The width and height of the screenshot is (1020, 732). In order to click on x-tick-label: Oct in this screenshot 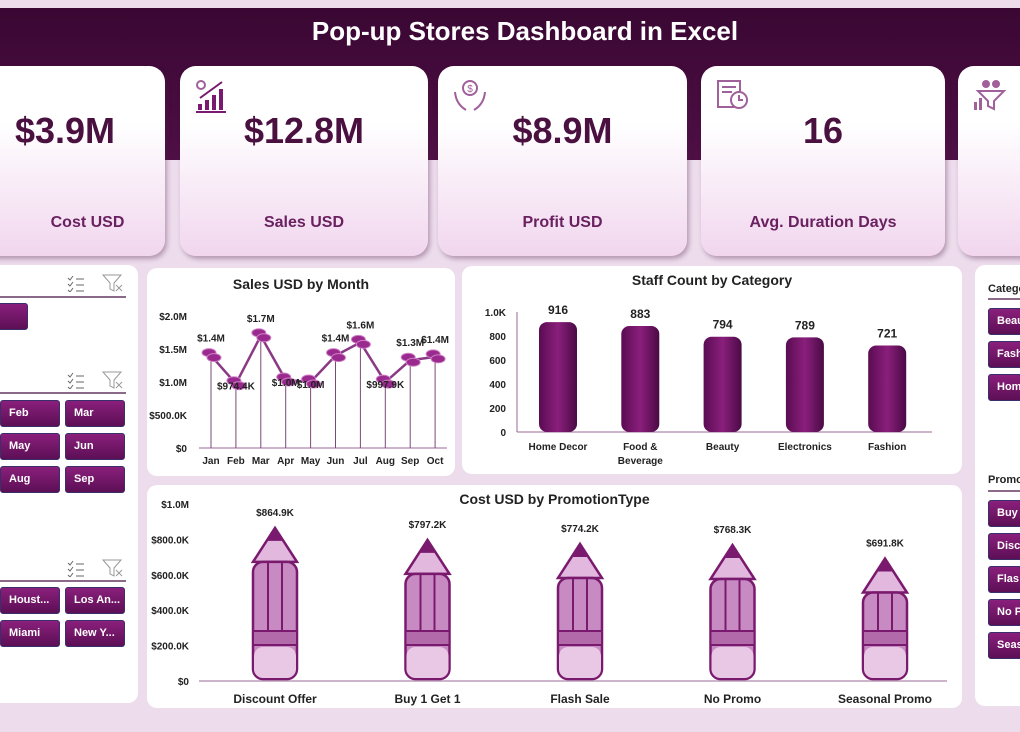, I will do `click(435, 461)`.